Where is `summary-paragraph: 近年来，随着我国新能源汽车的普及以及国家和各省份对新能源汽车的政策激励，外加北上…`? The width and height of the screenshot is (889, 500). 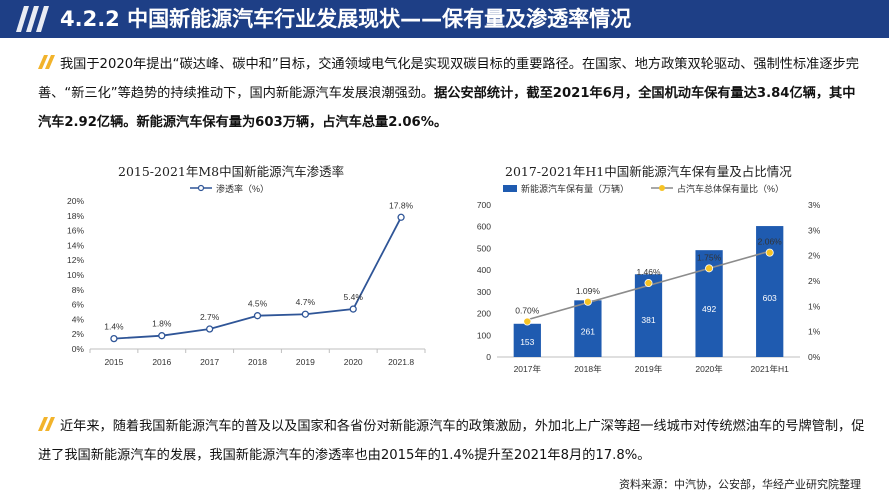
summary-paragraph: 近年来，随着我国新能源汽车的普及以及国家和各省份对新能源汽车的政策激励，外加北上… is located at coordinates (453, 441).